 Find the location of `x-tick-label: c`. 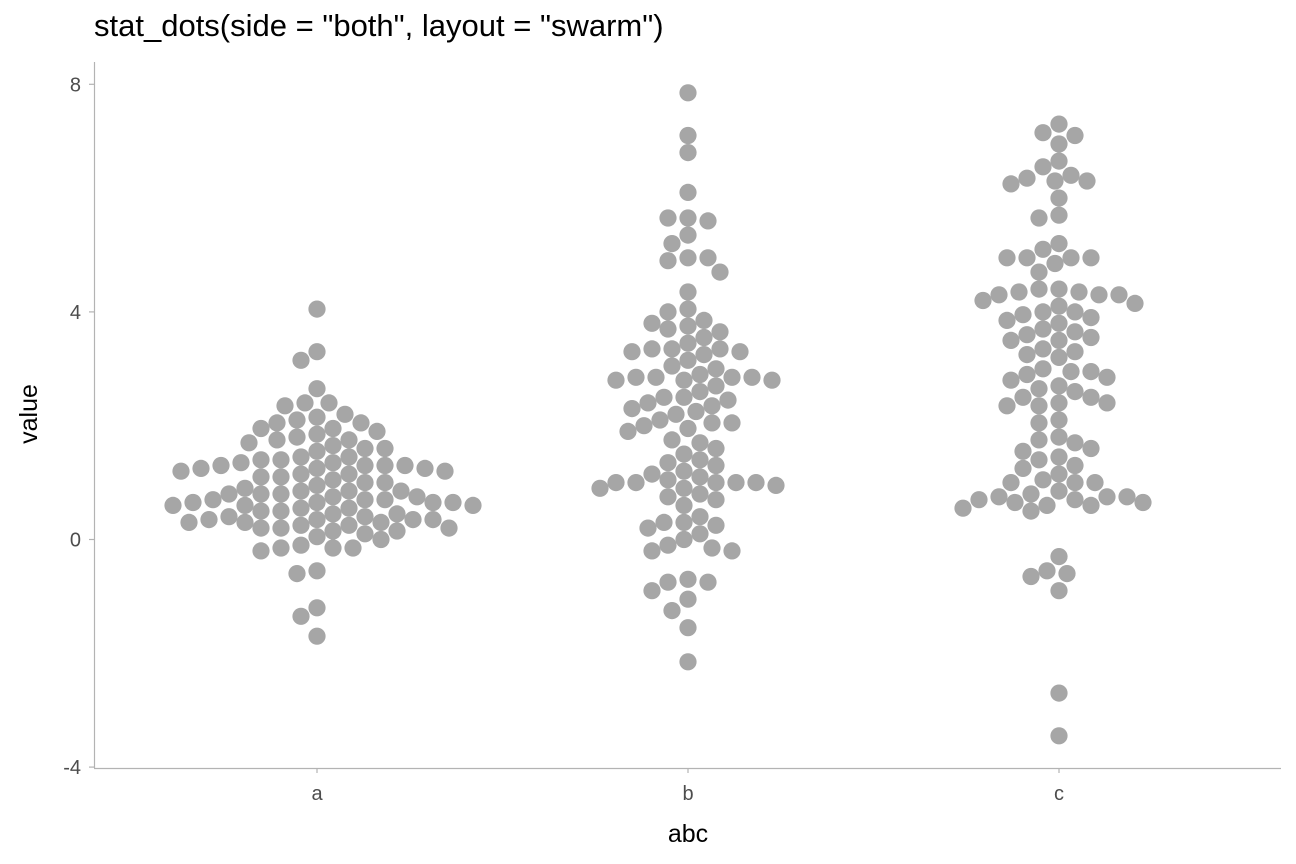

x-tick-label: c is located at coordinates (1059, 794).